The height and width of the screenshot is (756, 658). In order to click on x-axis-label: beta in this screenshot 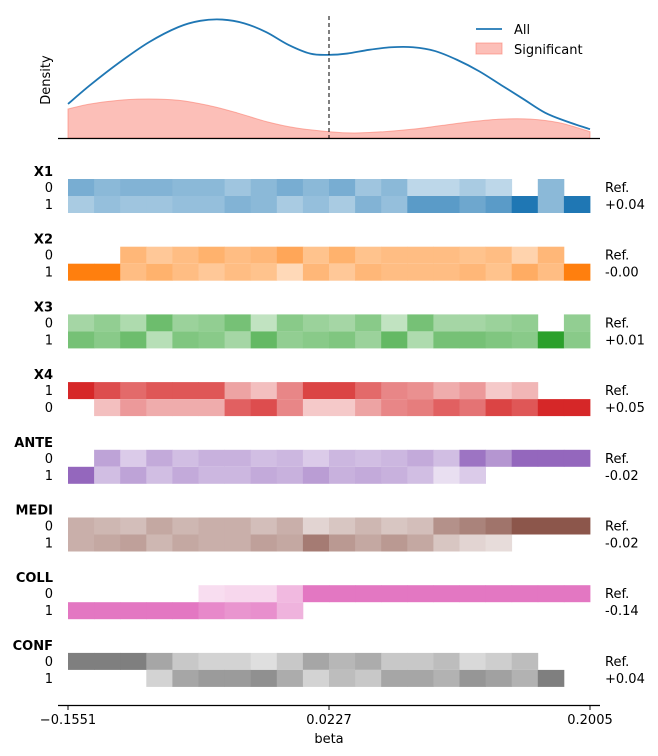, I will do `click(328, 739)`.